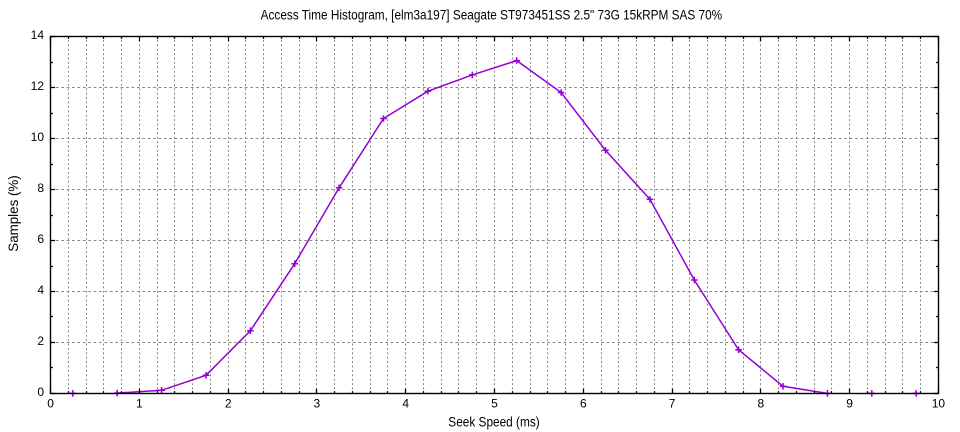 The width and height of the screenshot is (960, 432). I want to click on svg-text: 5, so click(494, 404).